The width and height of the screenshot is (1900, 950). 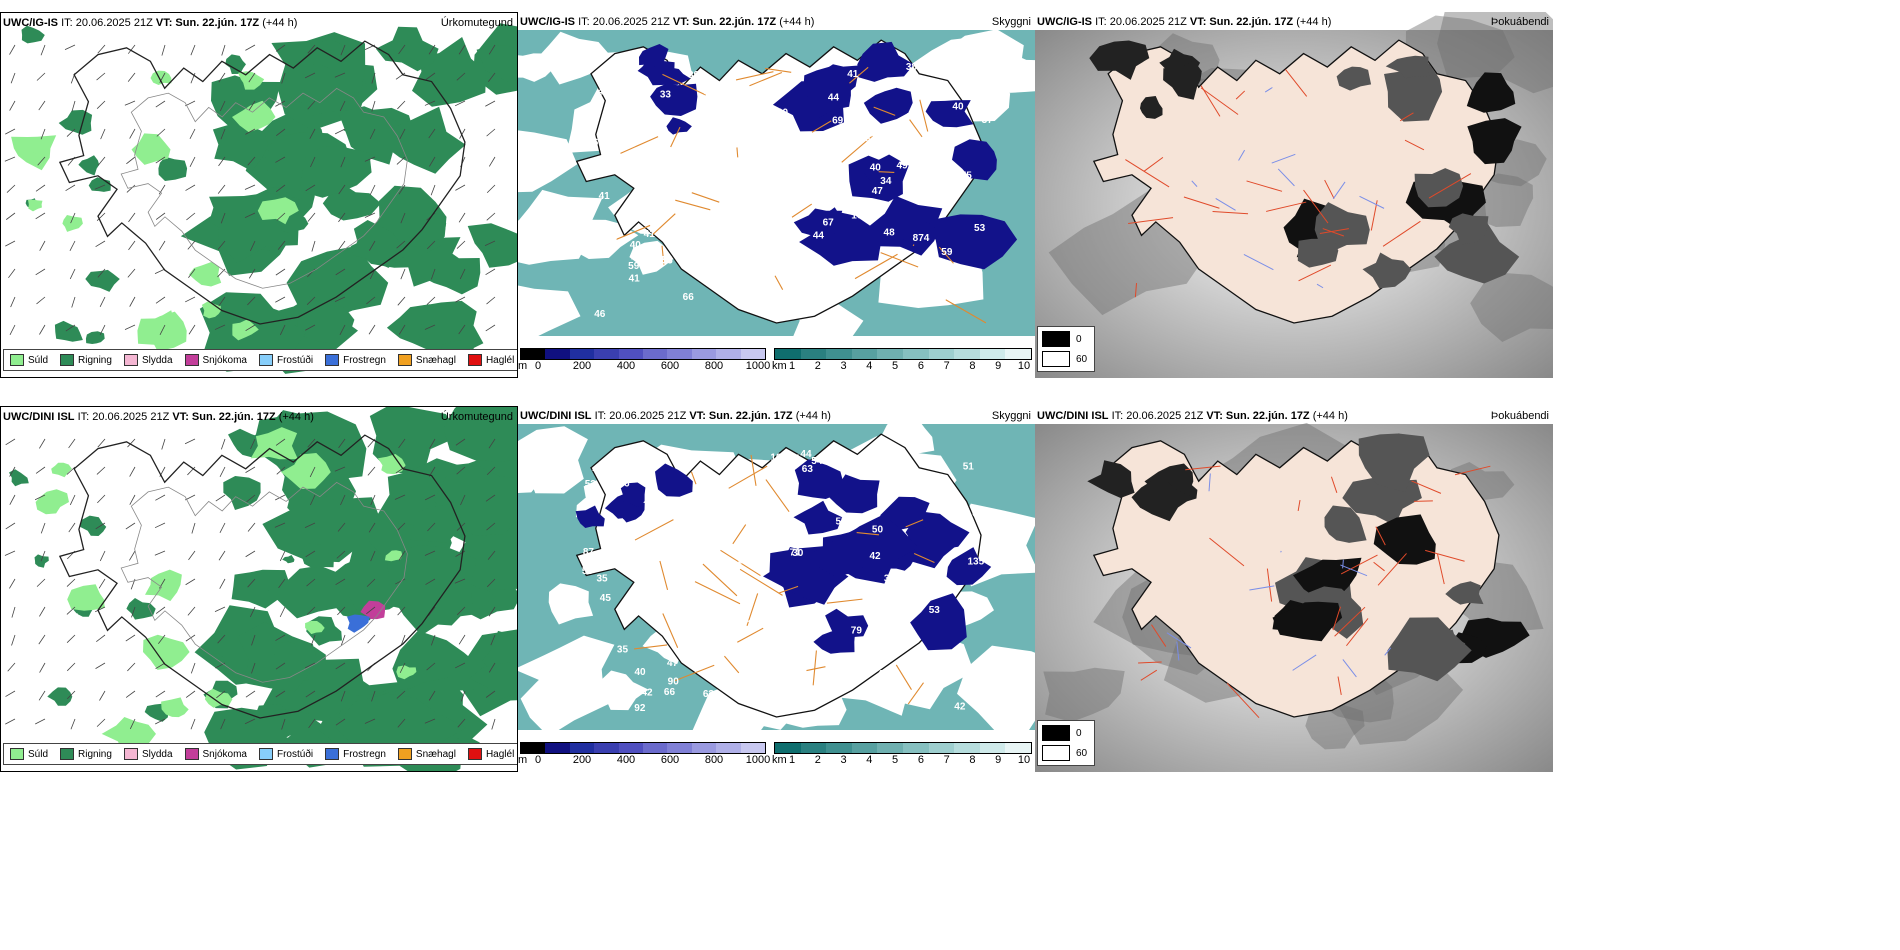 I want to click on cloud-base-value: 37, so click(x=890, y=578).